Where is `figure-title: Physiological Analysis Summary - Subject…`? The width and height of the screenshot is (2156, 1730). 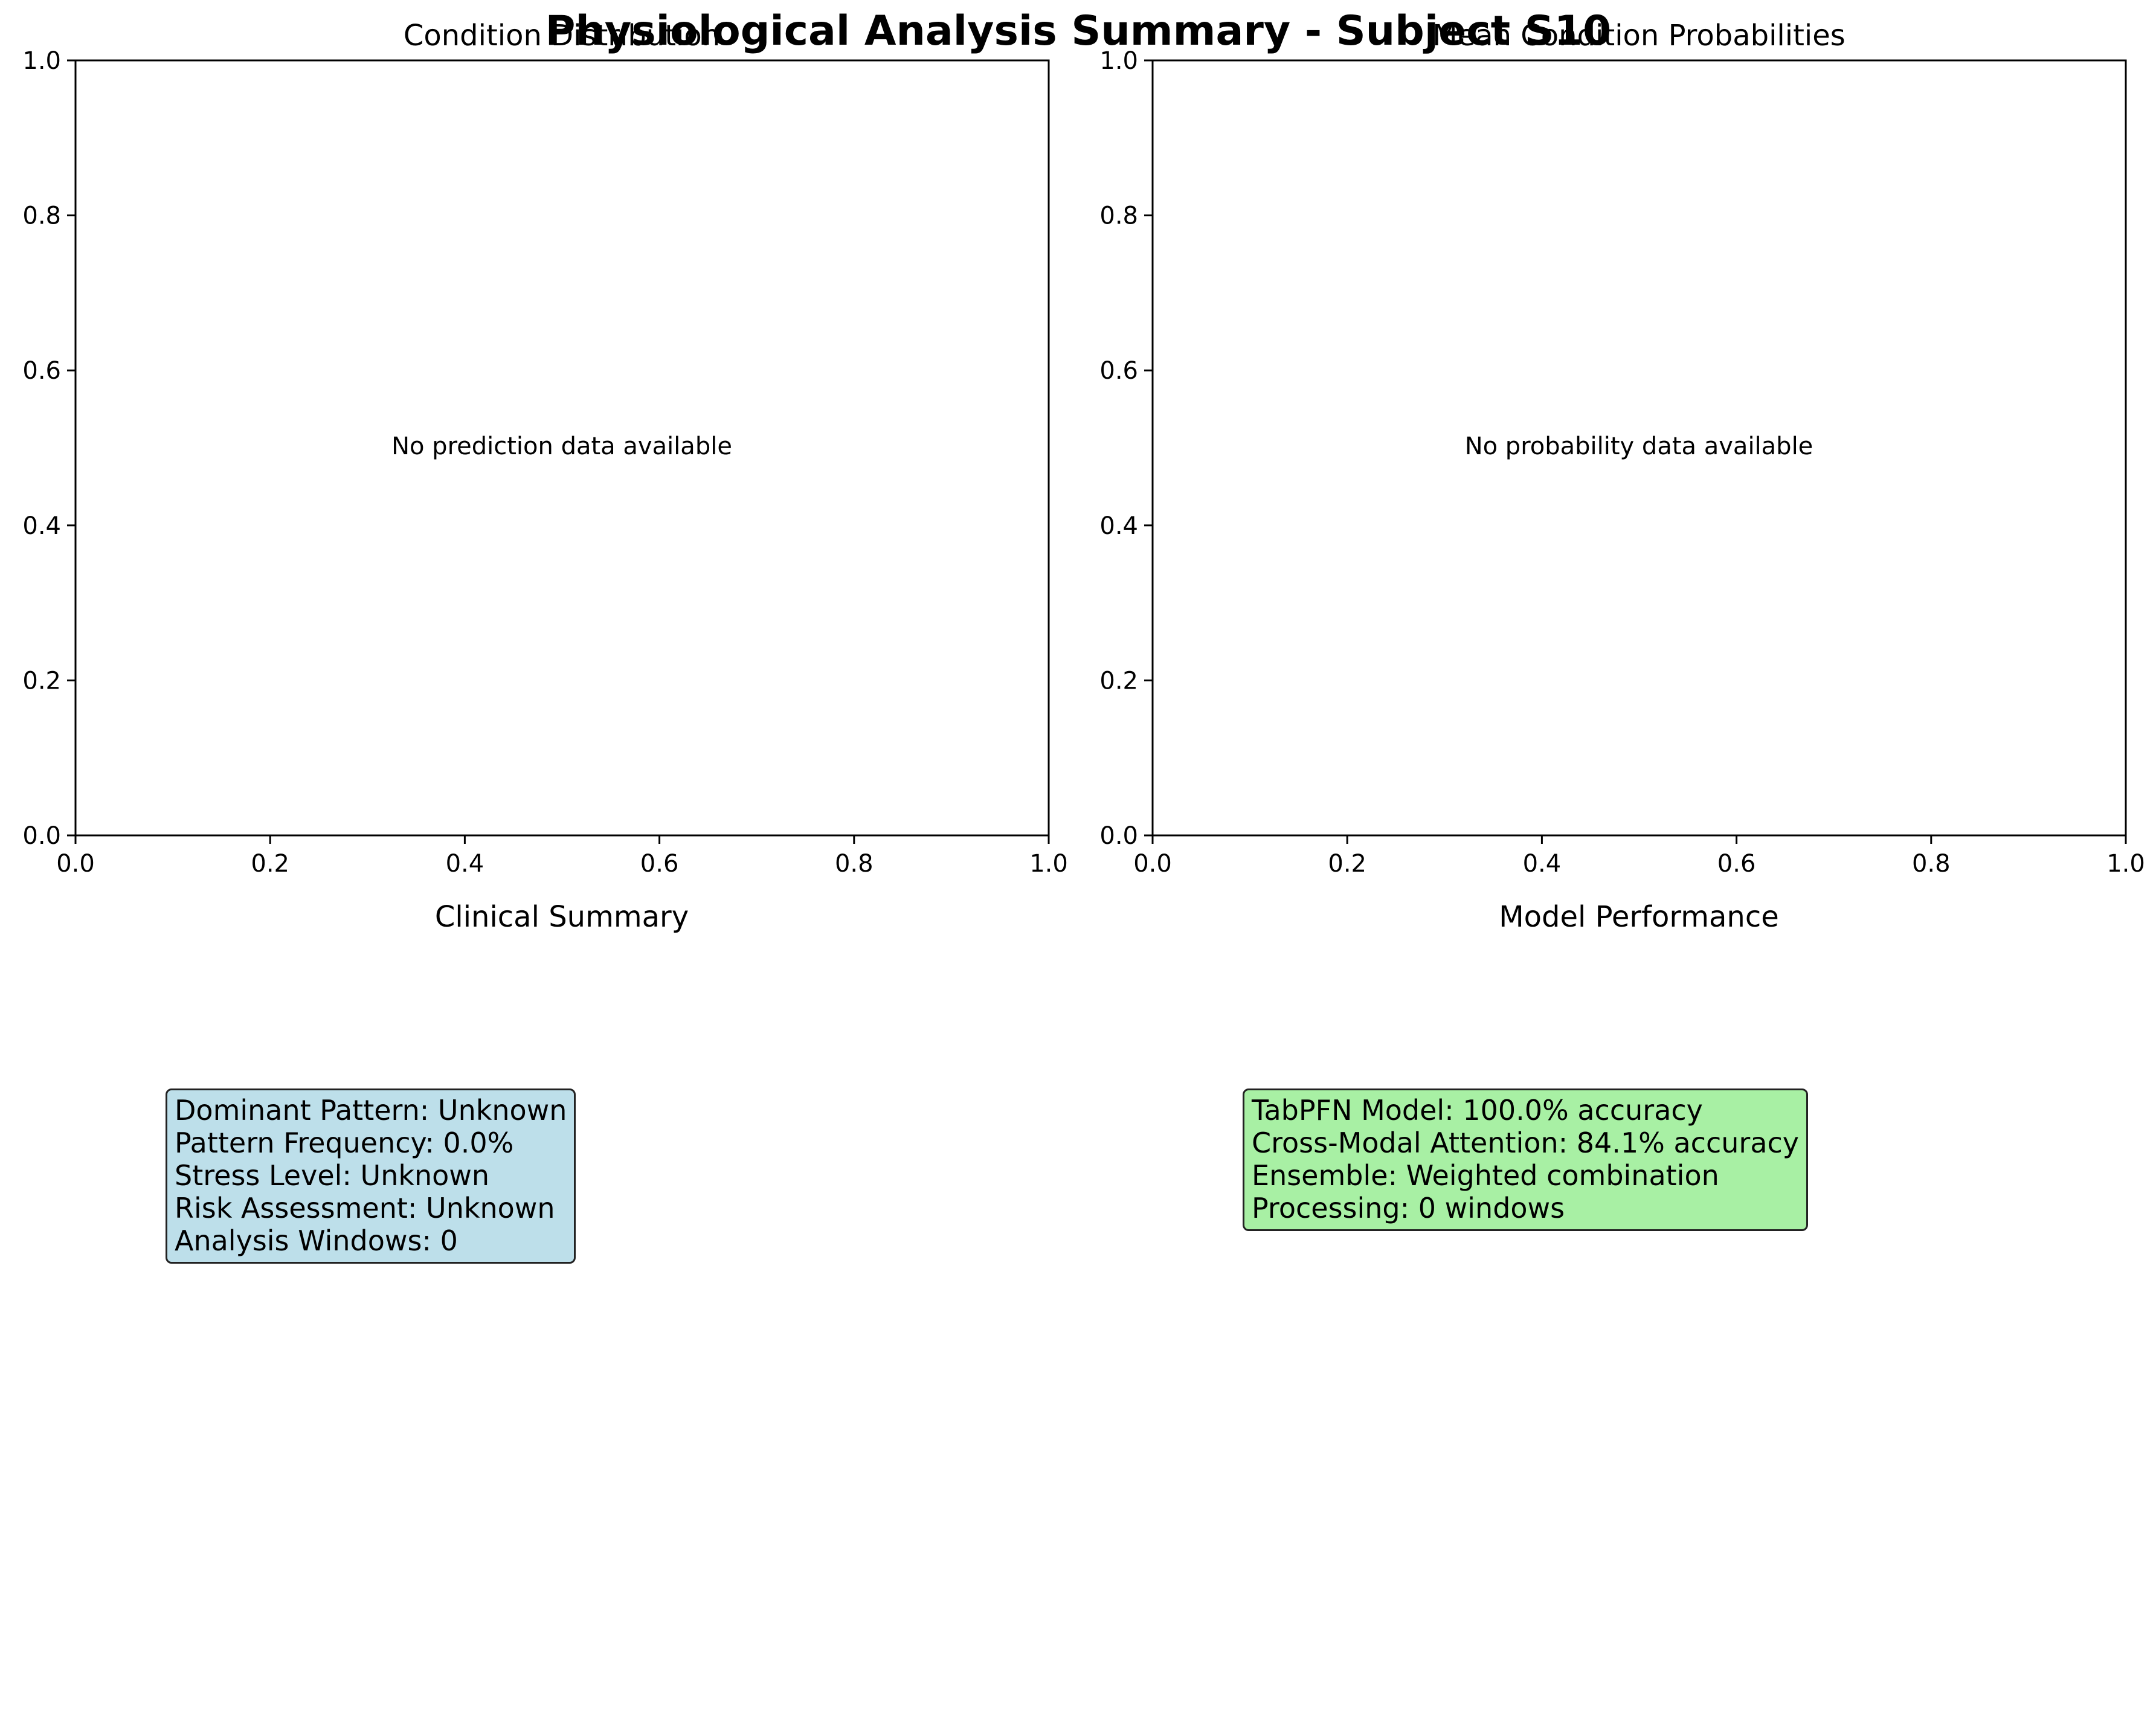 figure-title: Physiological Analysis Summary - Subject… is located at coordinates (1078, 31).